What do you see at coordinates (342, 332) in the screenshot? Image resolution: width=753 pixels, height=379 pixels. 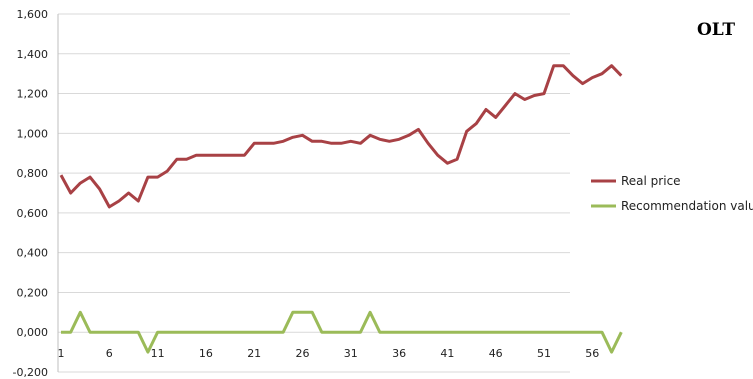 I see `series-line-recommendation-value` at bounding box center [342, 332].